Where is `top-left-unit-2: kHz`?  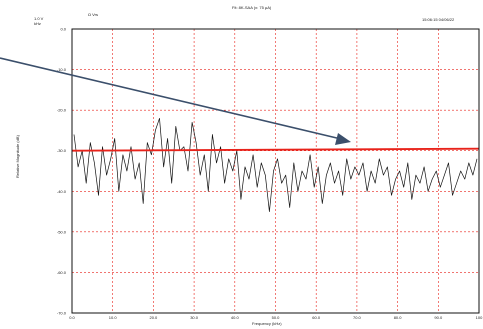 top-left-unit-2: kHz is located at coordinates (37, 23).